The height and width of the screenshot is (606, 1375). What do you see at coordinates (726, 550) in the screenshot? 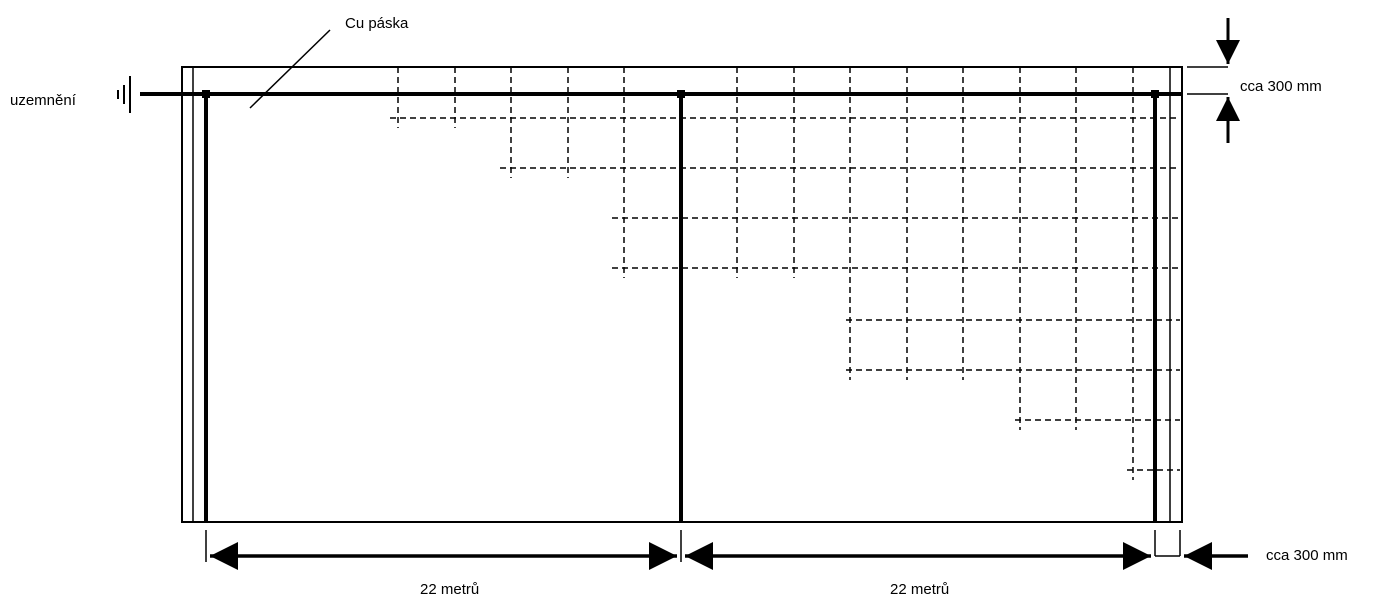
I see `span-dimensions` at bounding box center [726, 550].